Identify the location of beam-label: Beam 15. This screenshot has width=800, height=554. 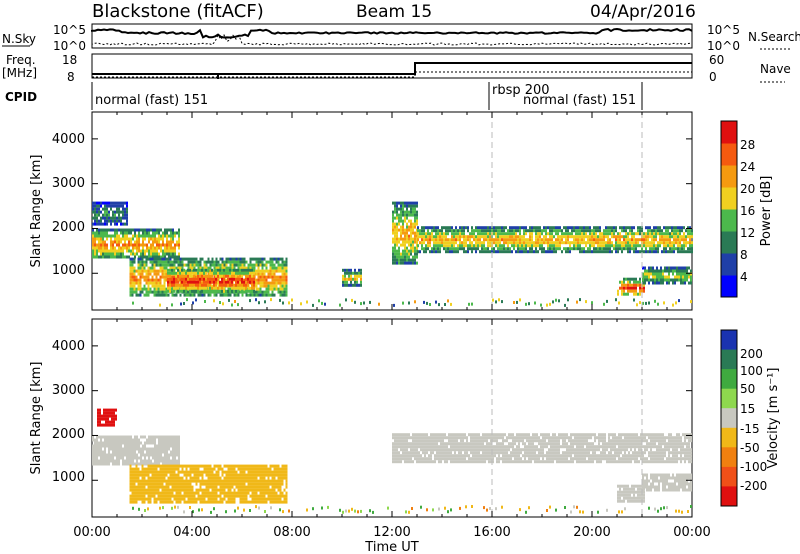
(394, 12).